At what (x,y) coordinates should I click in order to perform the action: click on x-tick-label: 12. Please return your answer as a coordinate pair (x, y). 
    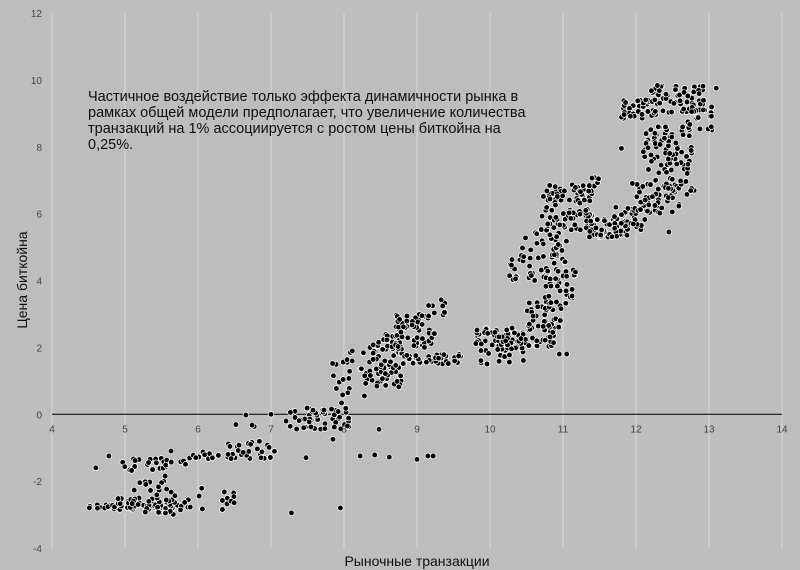
    Looking at the image, I should click on (636, 429).